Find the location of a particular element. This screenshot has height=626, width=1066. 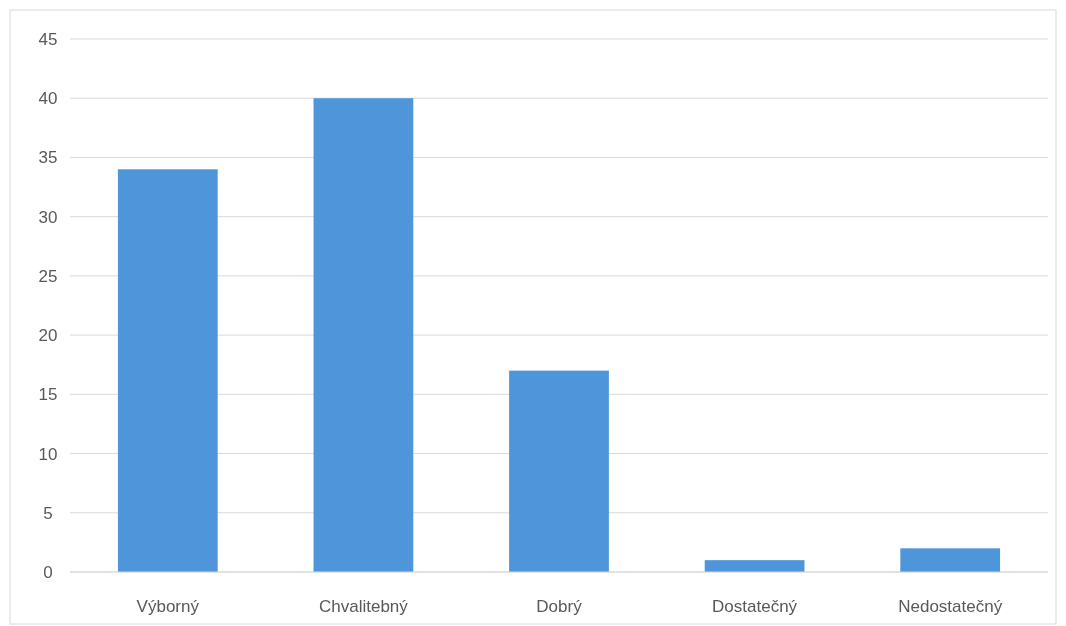

y-tick-label: 0 is located at coordinates (48, 572).